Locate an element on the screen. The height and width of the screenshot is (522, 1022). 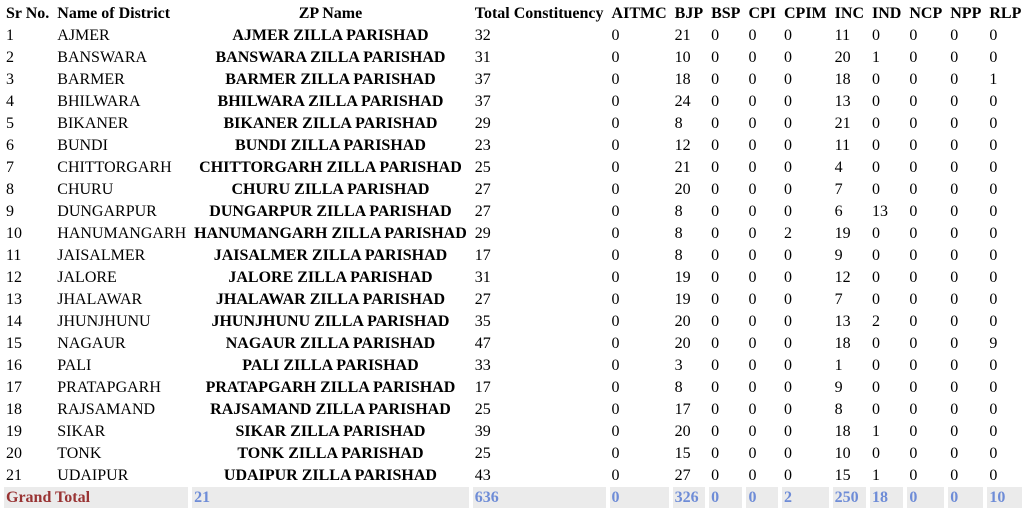
sr-cell: 7 is located at coordinates (10, 167).